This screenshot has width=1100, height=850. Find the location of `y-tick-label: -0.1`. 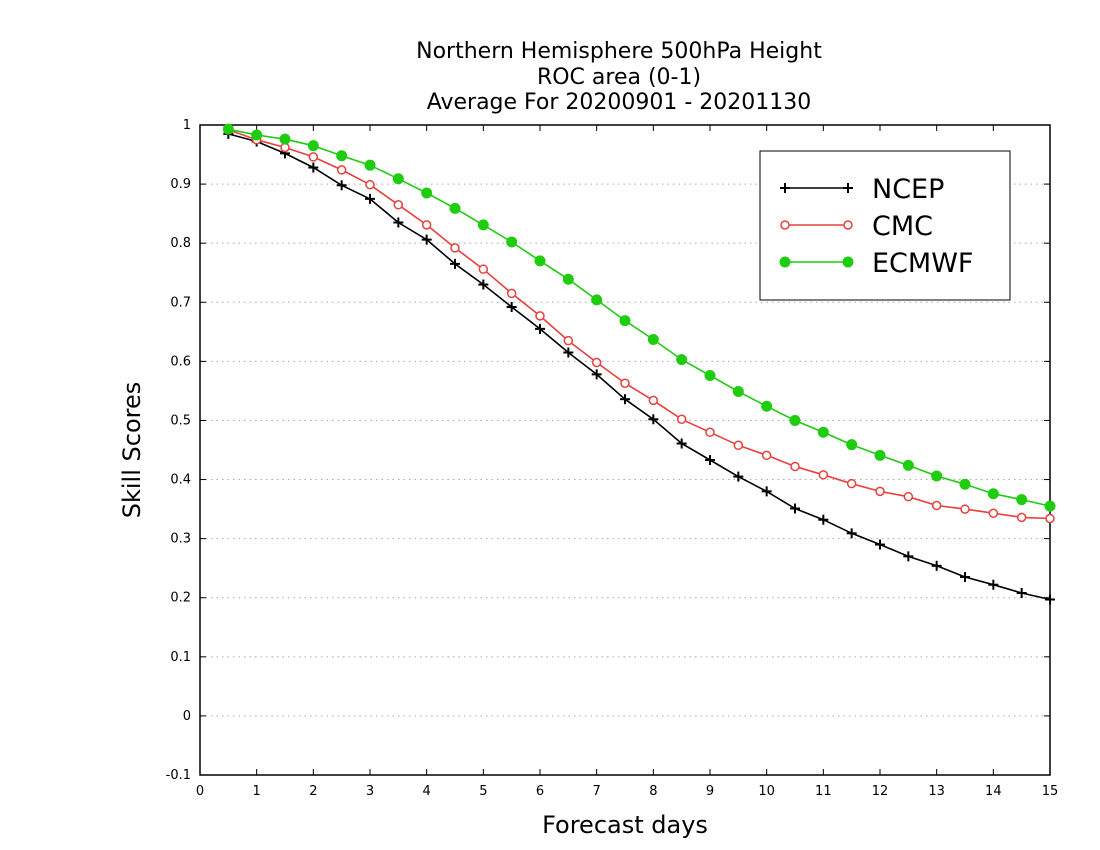

y-tick-label: -0.1 is located at coordinates (178, 775).